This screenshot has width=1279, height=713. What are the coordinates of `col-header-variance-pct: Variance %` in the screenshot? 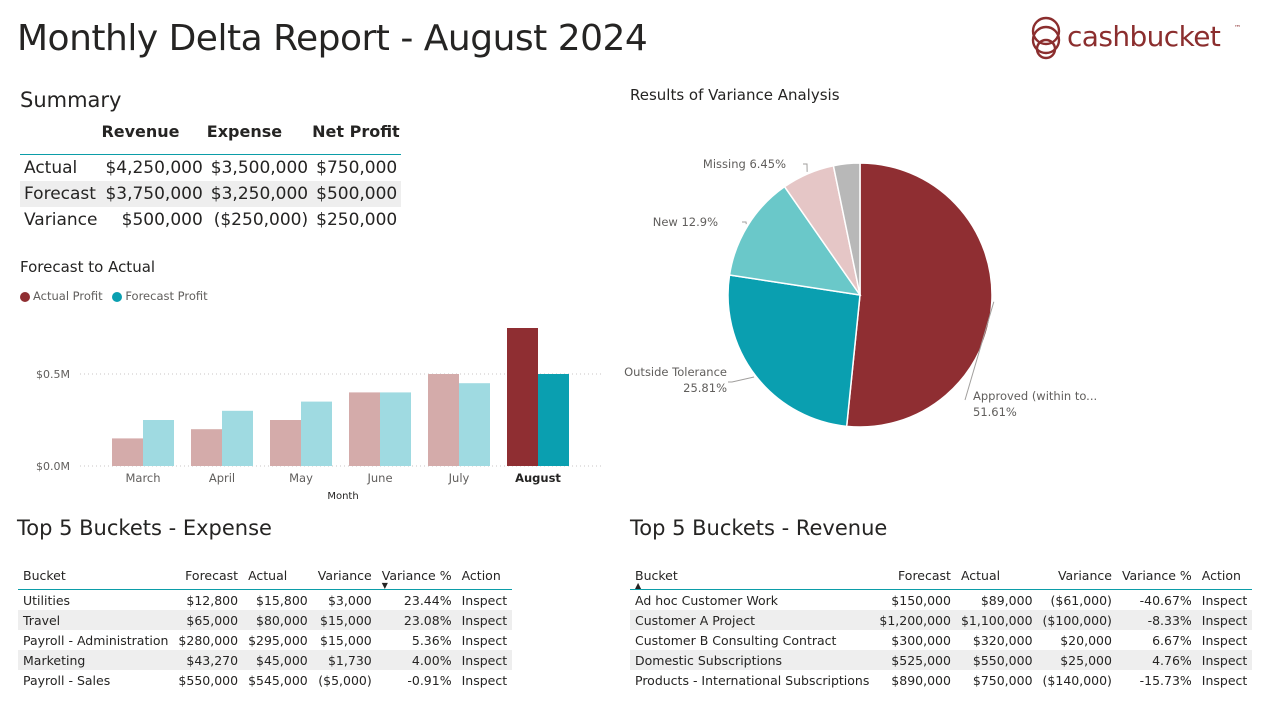 It's located at (1156, 573).